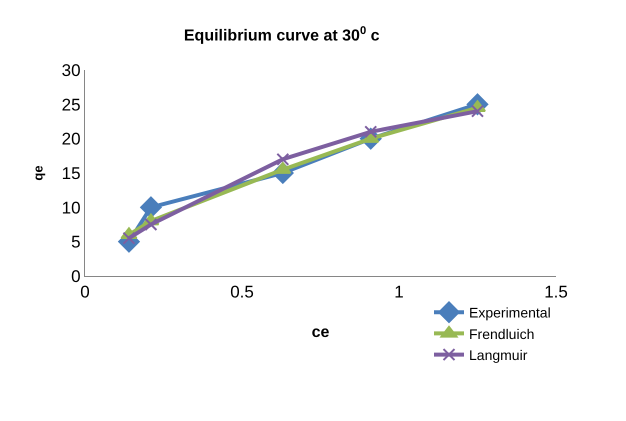 The width and height of the screenshot is (626, 421). What do you see at coordinates (71, 208) in the screenshot?
I see `y-tick-label: 10` at bounding box center [71, 208].